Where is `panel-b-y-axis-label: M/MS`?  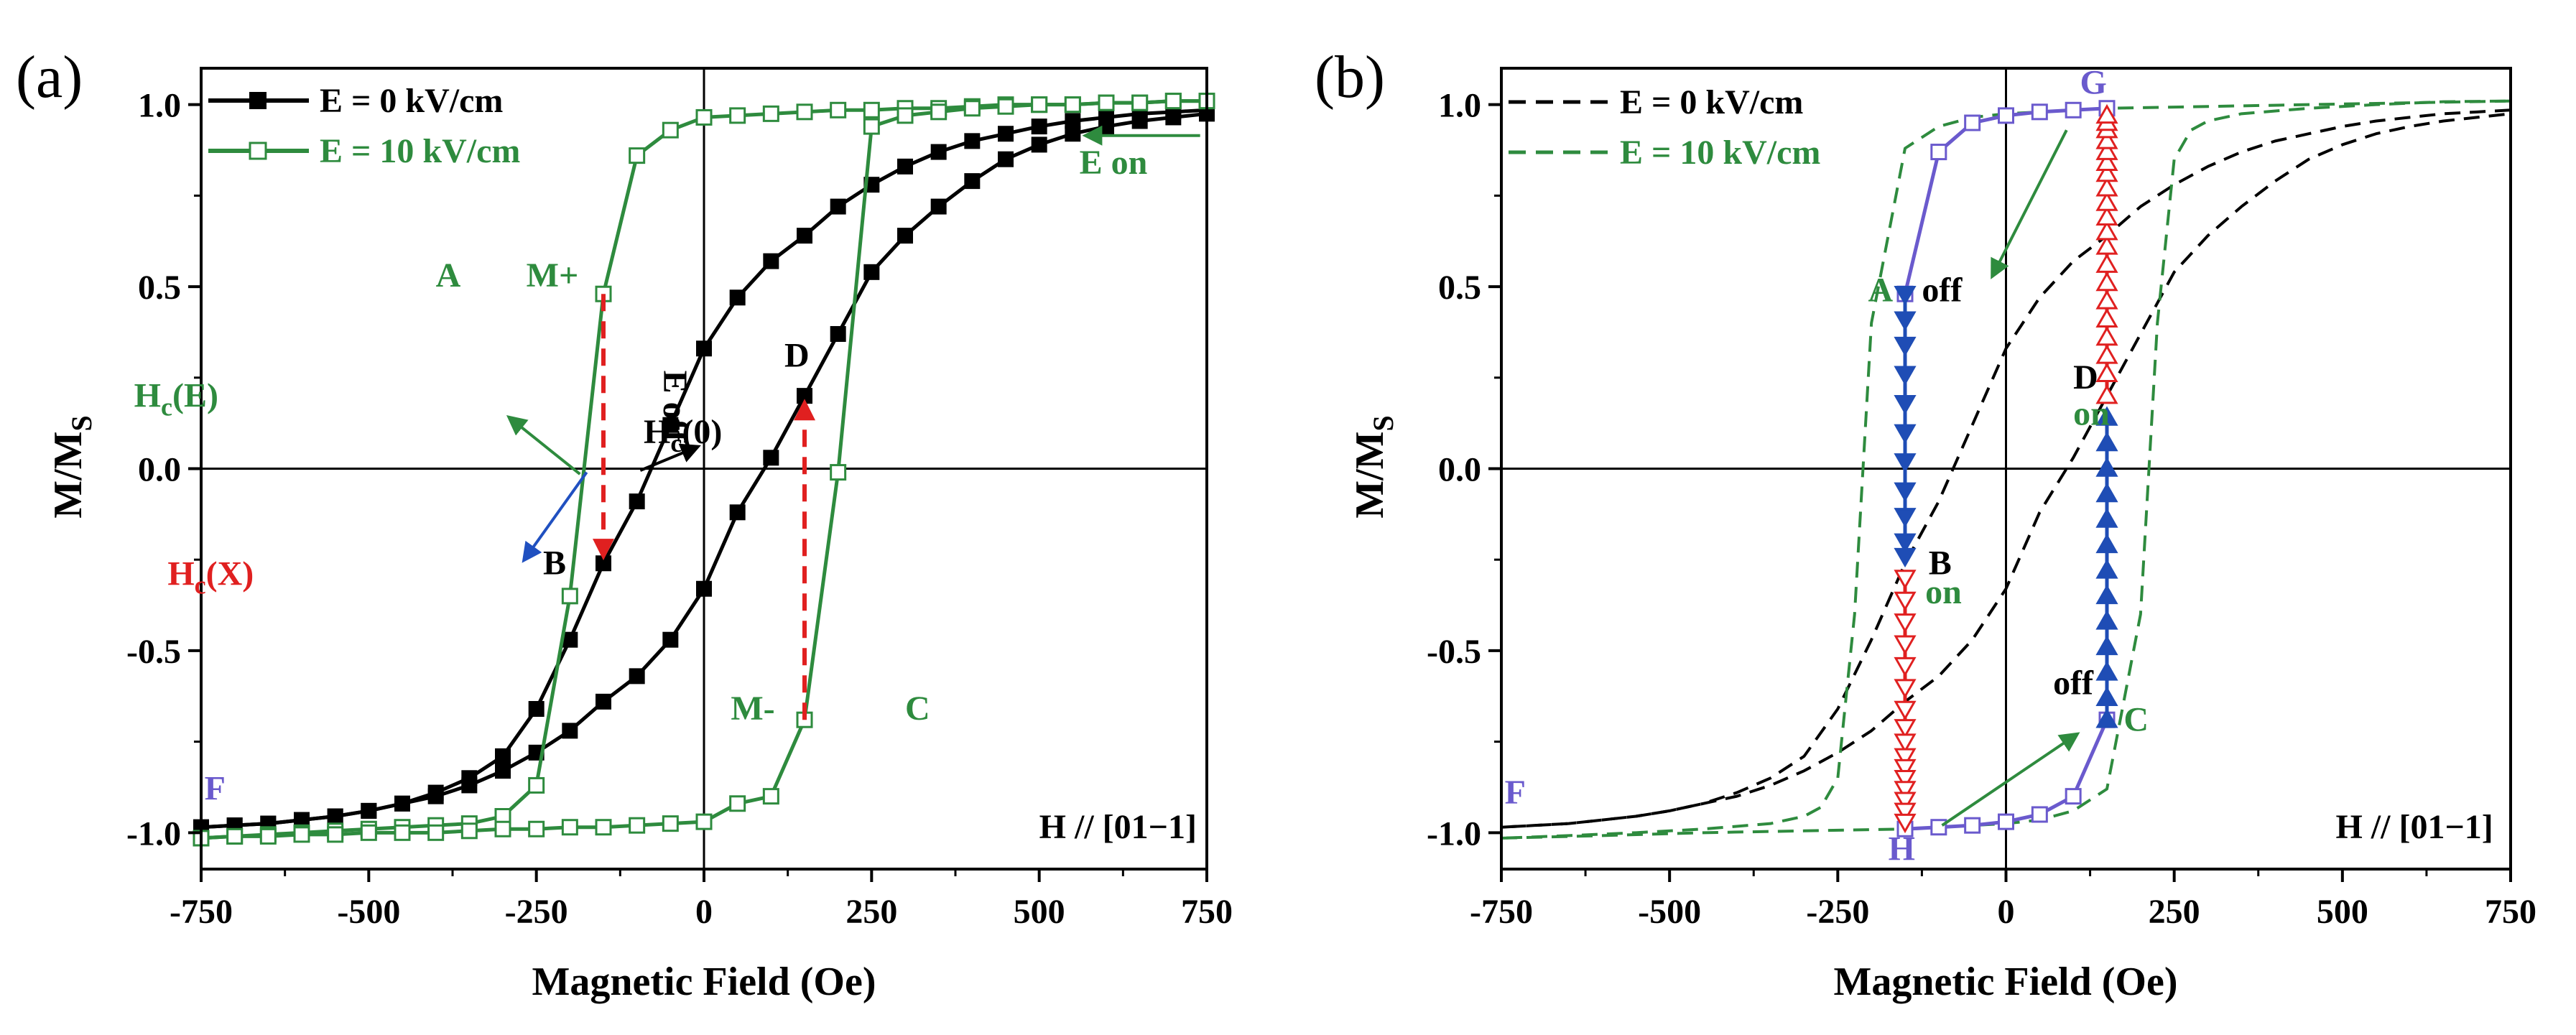 panel-b-y-axis-label: M/MS is located at coordinates (1373, 467).